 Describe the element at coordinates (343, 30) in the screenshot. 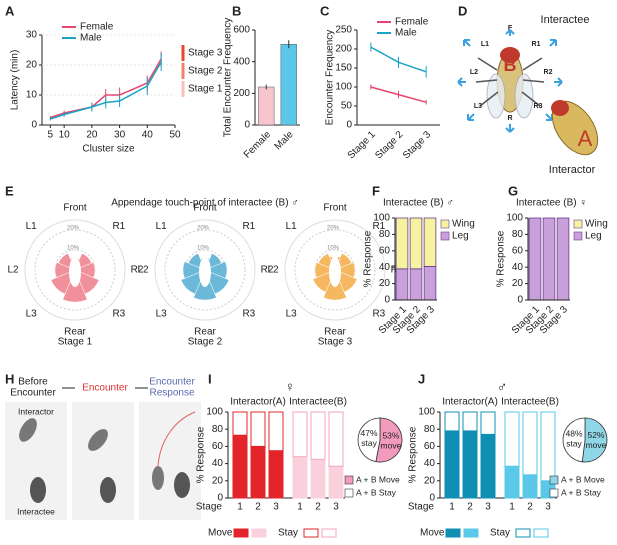

I see `y-tick-label: 250` at that location.